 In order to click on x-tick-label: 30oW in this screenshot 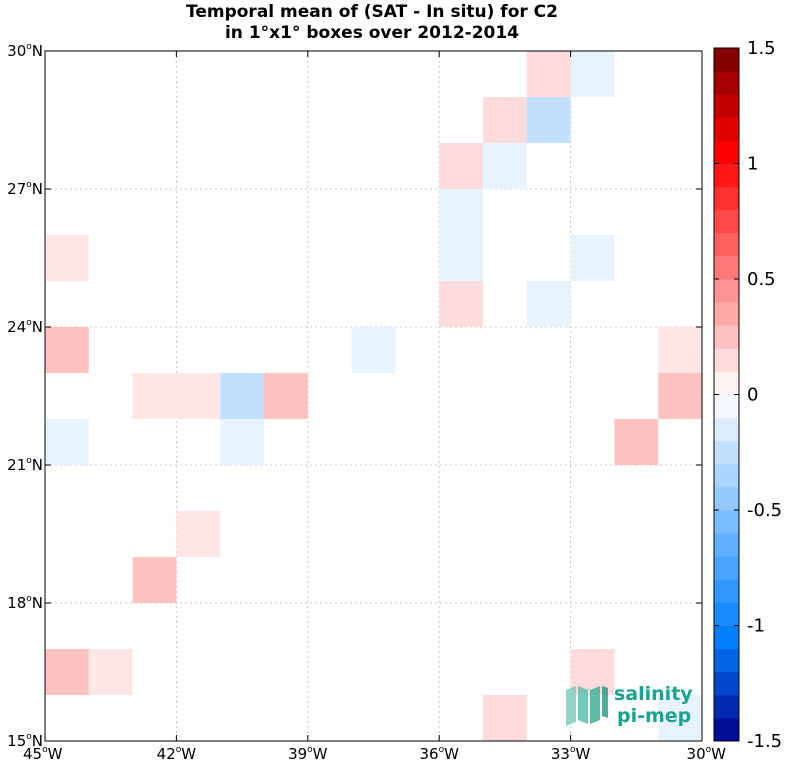, I will do `click(707, 754)`.